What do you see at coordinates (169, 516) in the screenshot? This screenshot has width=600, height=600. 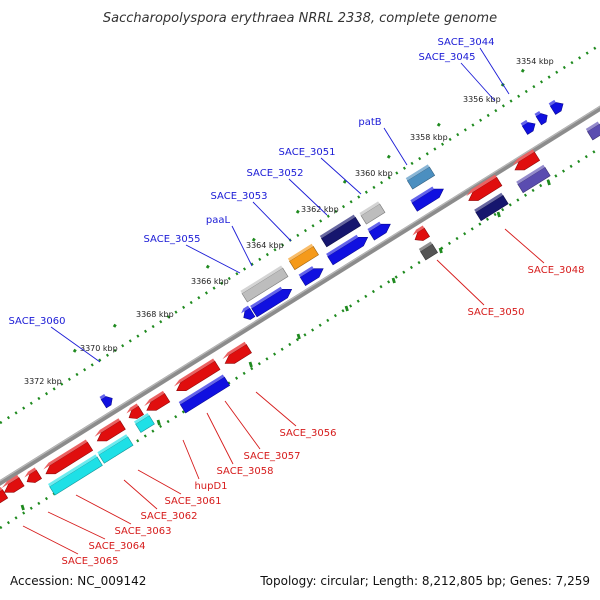 I see `gene-label-reverse: SACE_3062` at bounding box center [169, 516].